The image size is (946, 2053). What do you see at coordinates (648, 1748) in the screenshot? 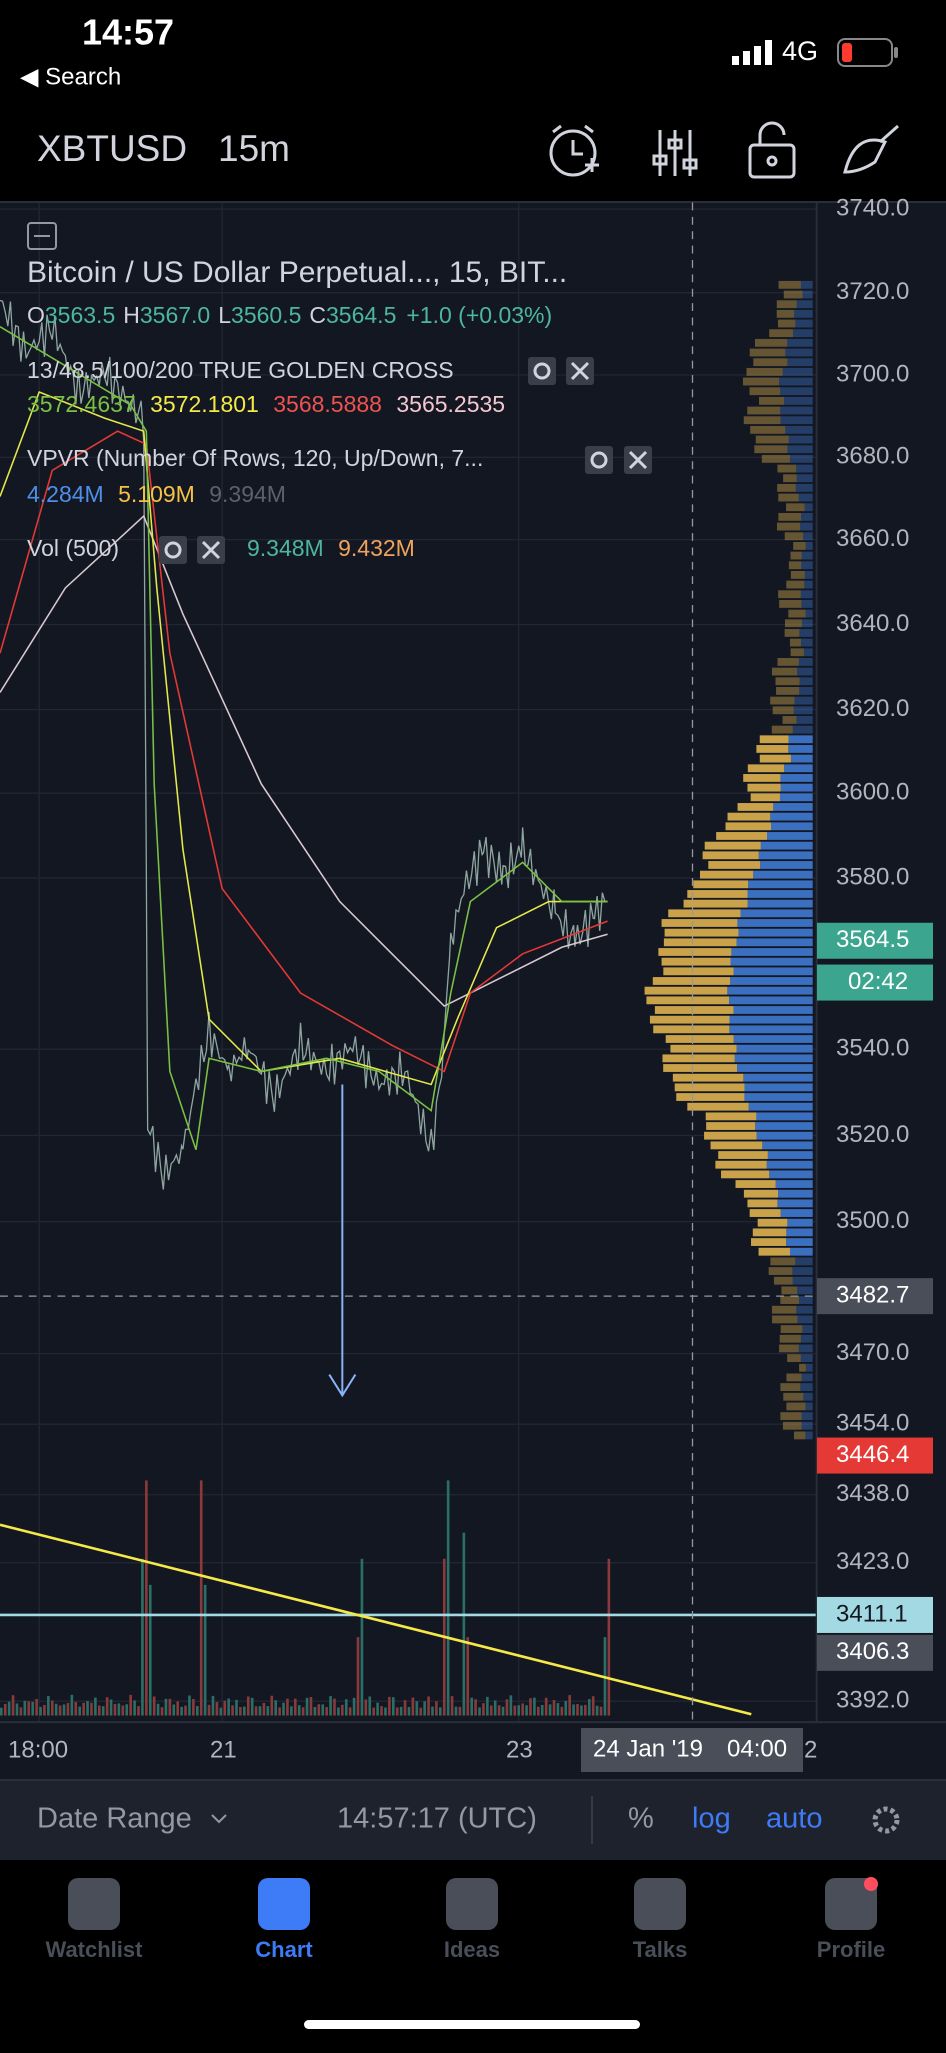
I see `crosshair-date: 24 Jan '19` at bounding box center [648, 1748].